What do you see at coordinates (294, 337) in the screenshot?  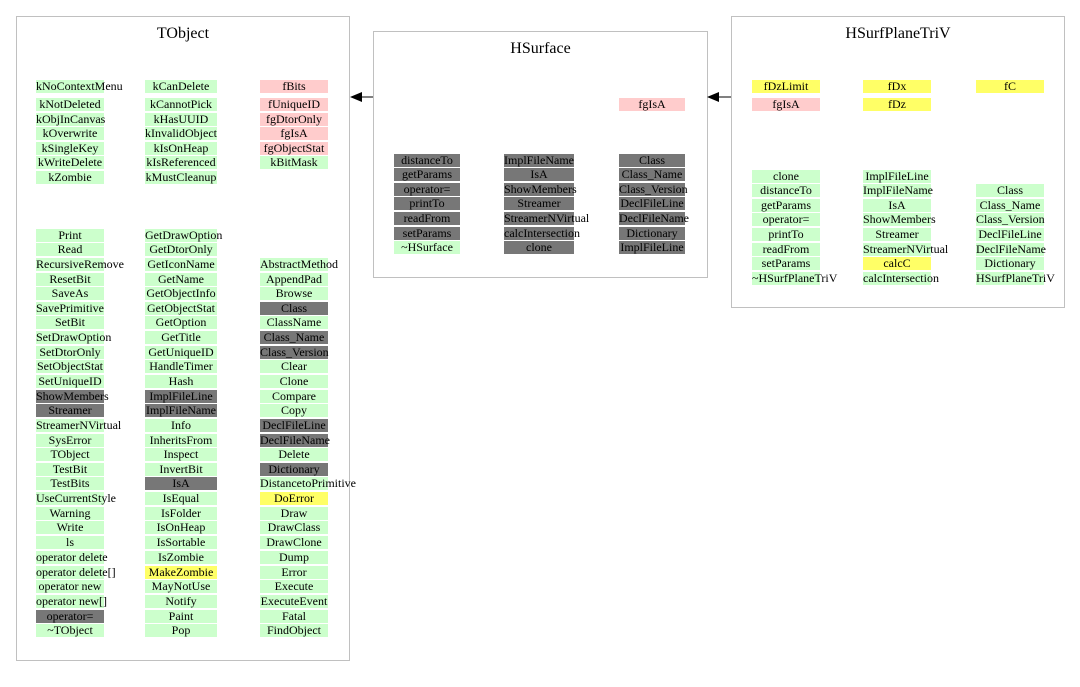 I see `member-item: Class_Name` at bounding box center [294, 337].